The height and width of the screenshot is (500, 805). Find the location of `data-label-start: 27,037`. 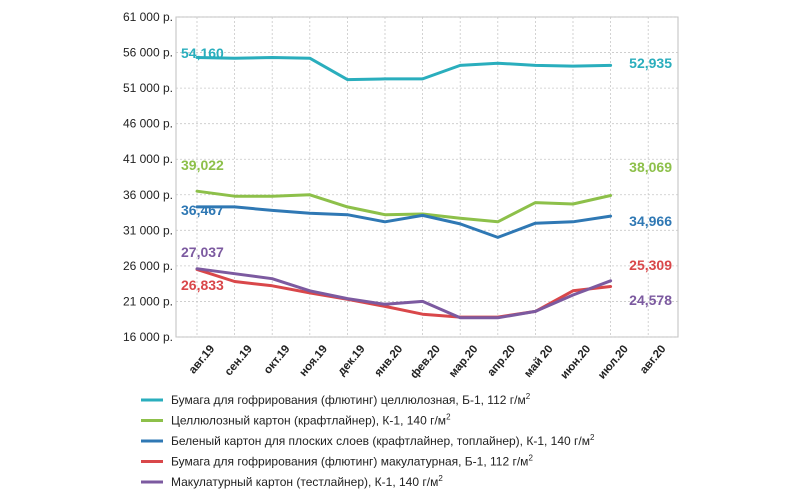

data-label-start: 27,037 is located at coordinates (202, 252).